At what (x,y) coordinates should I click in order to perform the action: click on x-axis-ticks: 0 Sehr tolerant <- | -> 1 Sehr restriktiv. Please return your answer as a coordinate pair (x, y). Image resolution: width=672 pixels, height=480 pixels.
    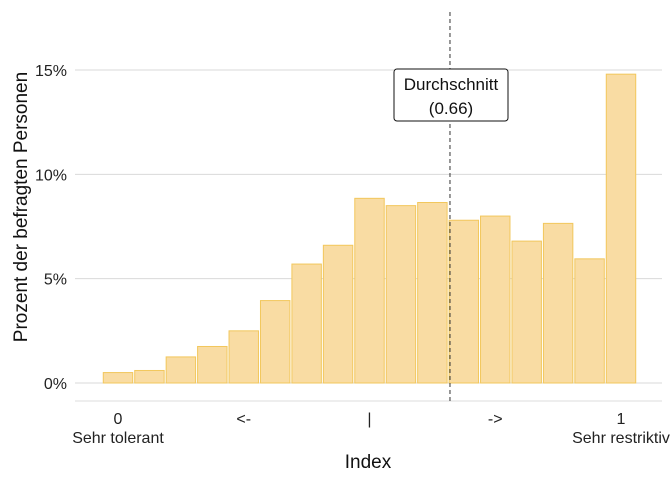
    Looking at the image, I should click on (371, 429).